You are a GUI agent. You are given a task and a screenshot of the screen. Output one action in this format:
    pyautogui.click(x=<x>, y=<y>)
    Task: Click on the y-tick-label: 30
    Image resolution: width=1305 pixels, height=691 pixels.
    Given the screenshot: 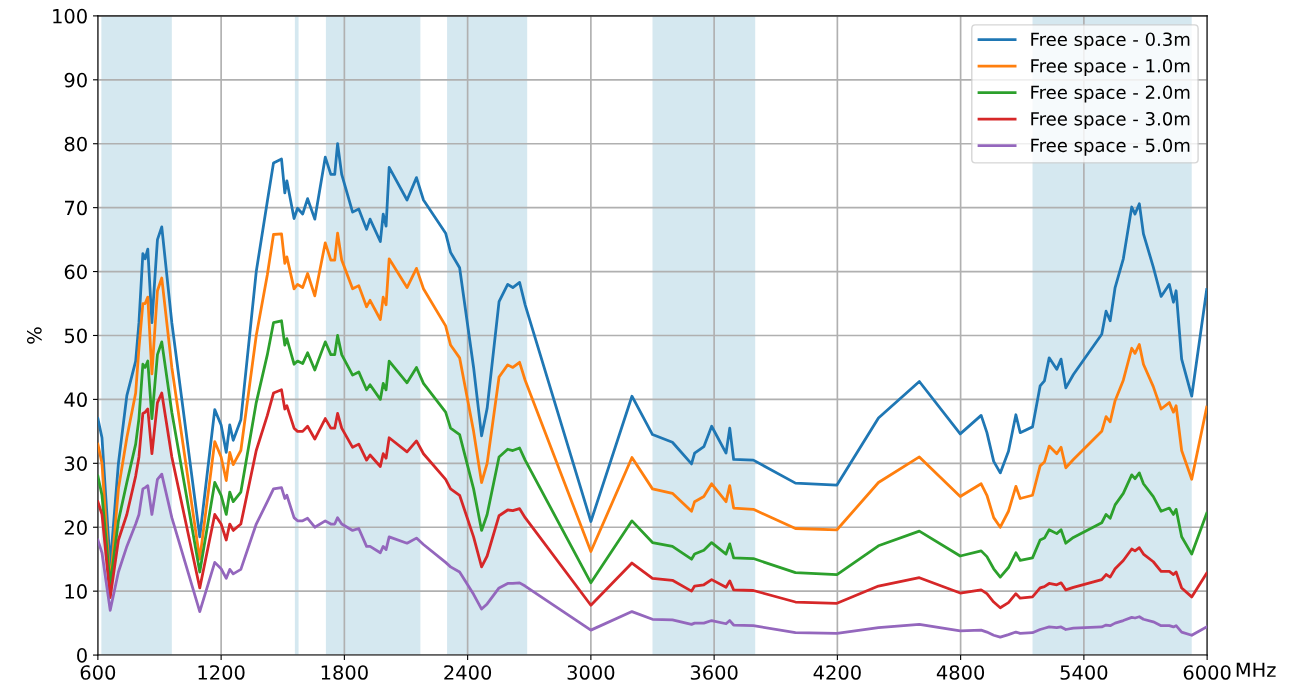 What is the action you would take?
    pyautogui.click(x=75, y=463)
    